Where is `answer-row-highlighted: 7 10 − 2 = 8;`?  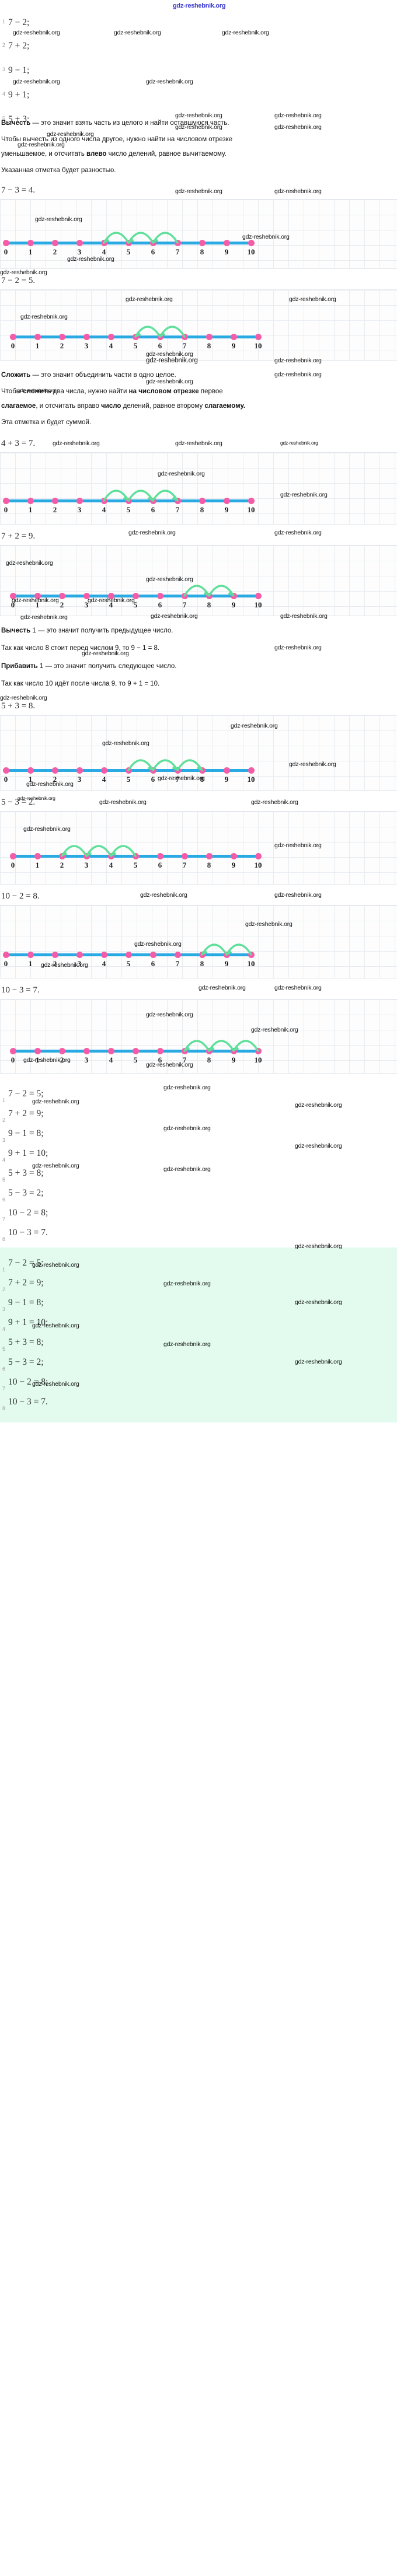
answer-row-highlighted: 7 10 − 2 = 8; is located at coordinates (198, 1382).